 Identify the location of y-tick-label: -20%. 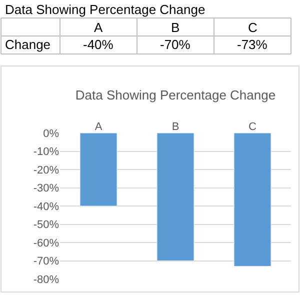
(46, 170).